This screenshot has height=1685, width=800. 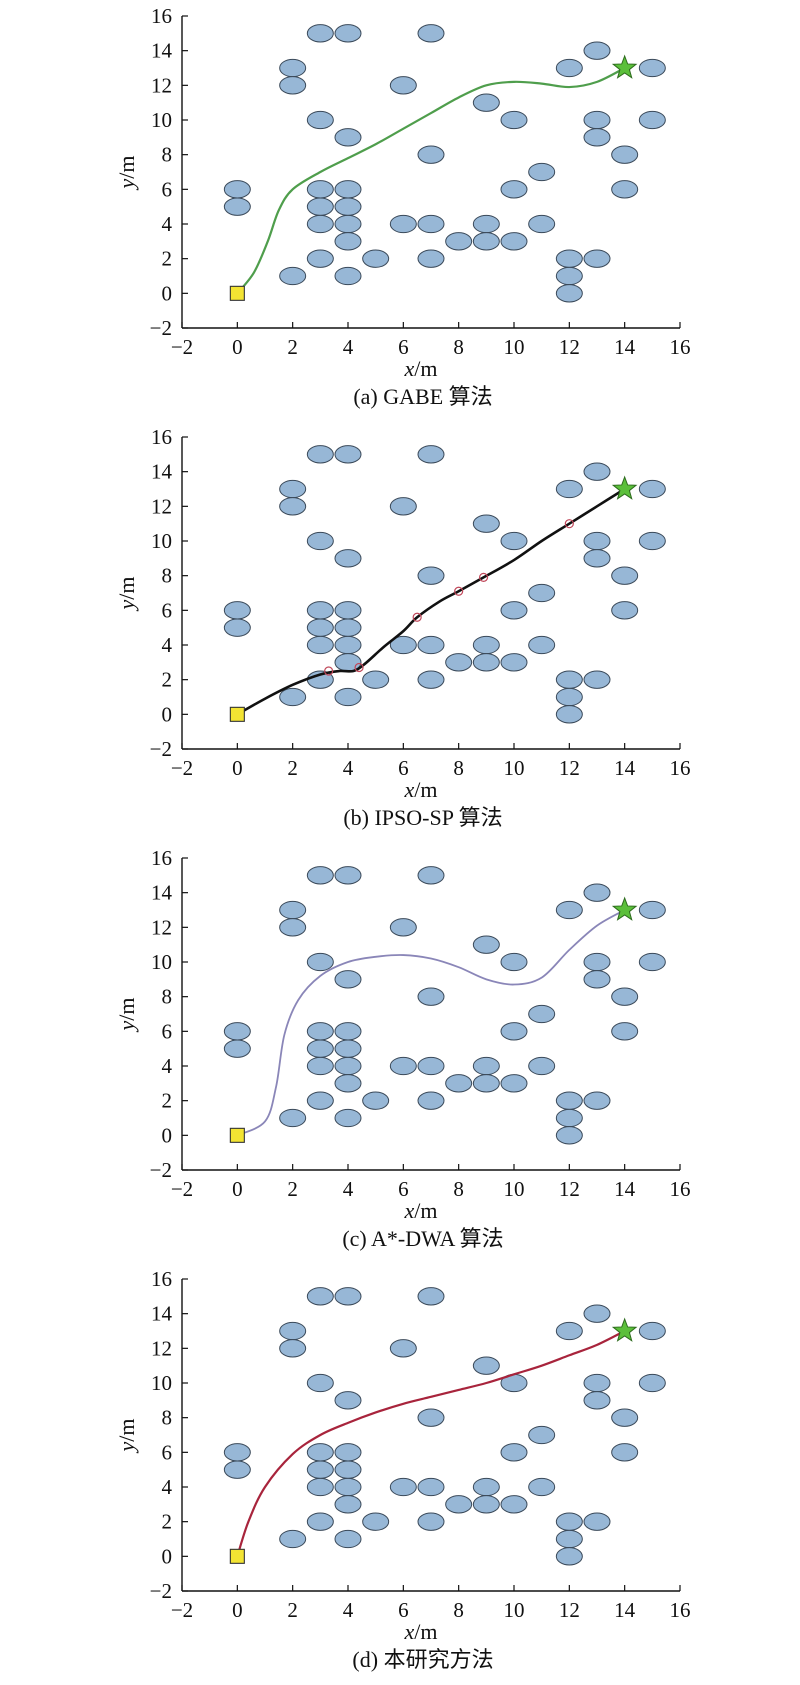 What do you see at coordinates (161, 1383) in the screenshot?
I see `y-tick-label: 10` at bounding box center [161, 1383].